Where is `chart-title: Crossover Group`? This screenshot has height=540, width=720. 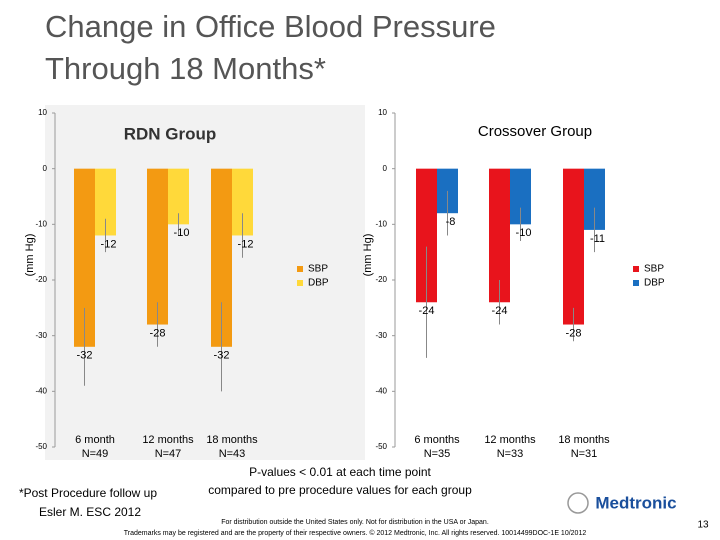 chart-title: Crossover Group is located at coordinates (535, 131).